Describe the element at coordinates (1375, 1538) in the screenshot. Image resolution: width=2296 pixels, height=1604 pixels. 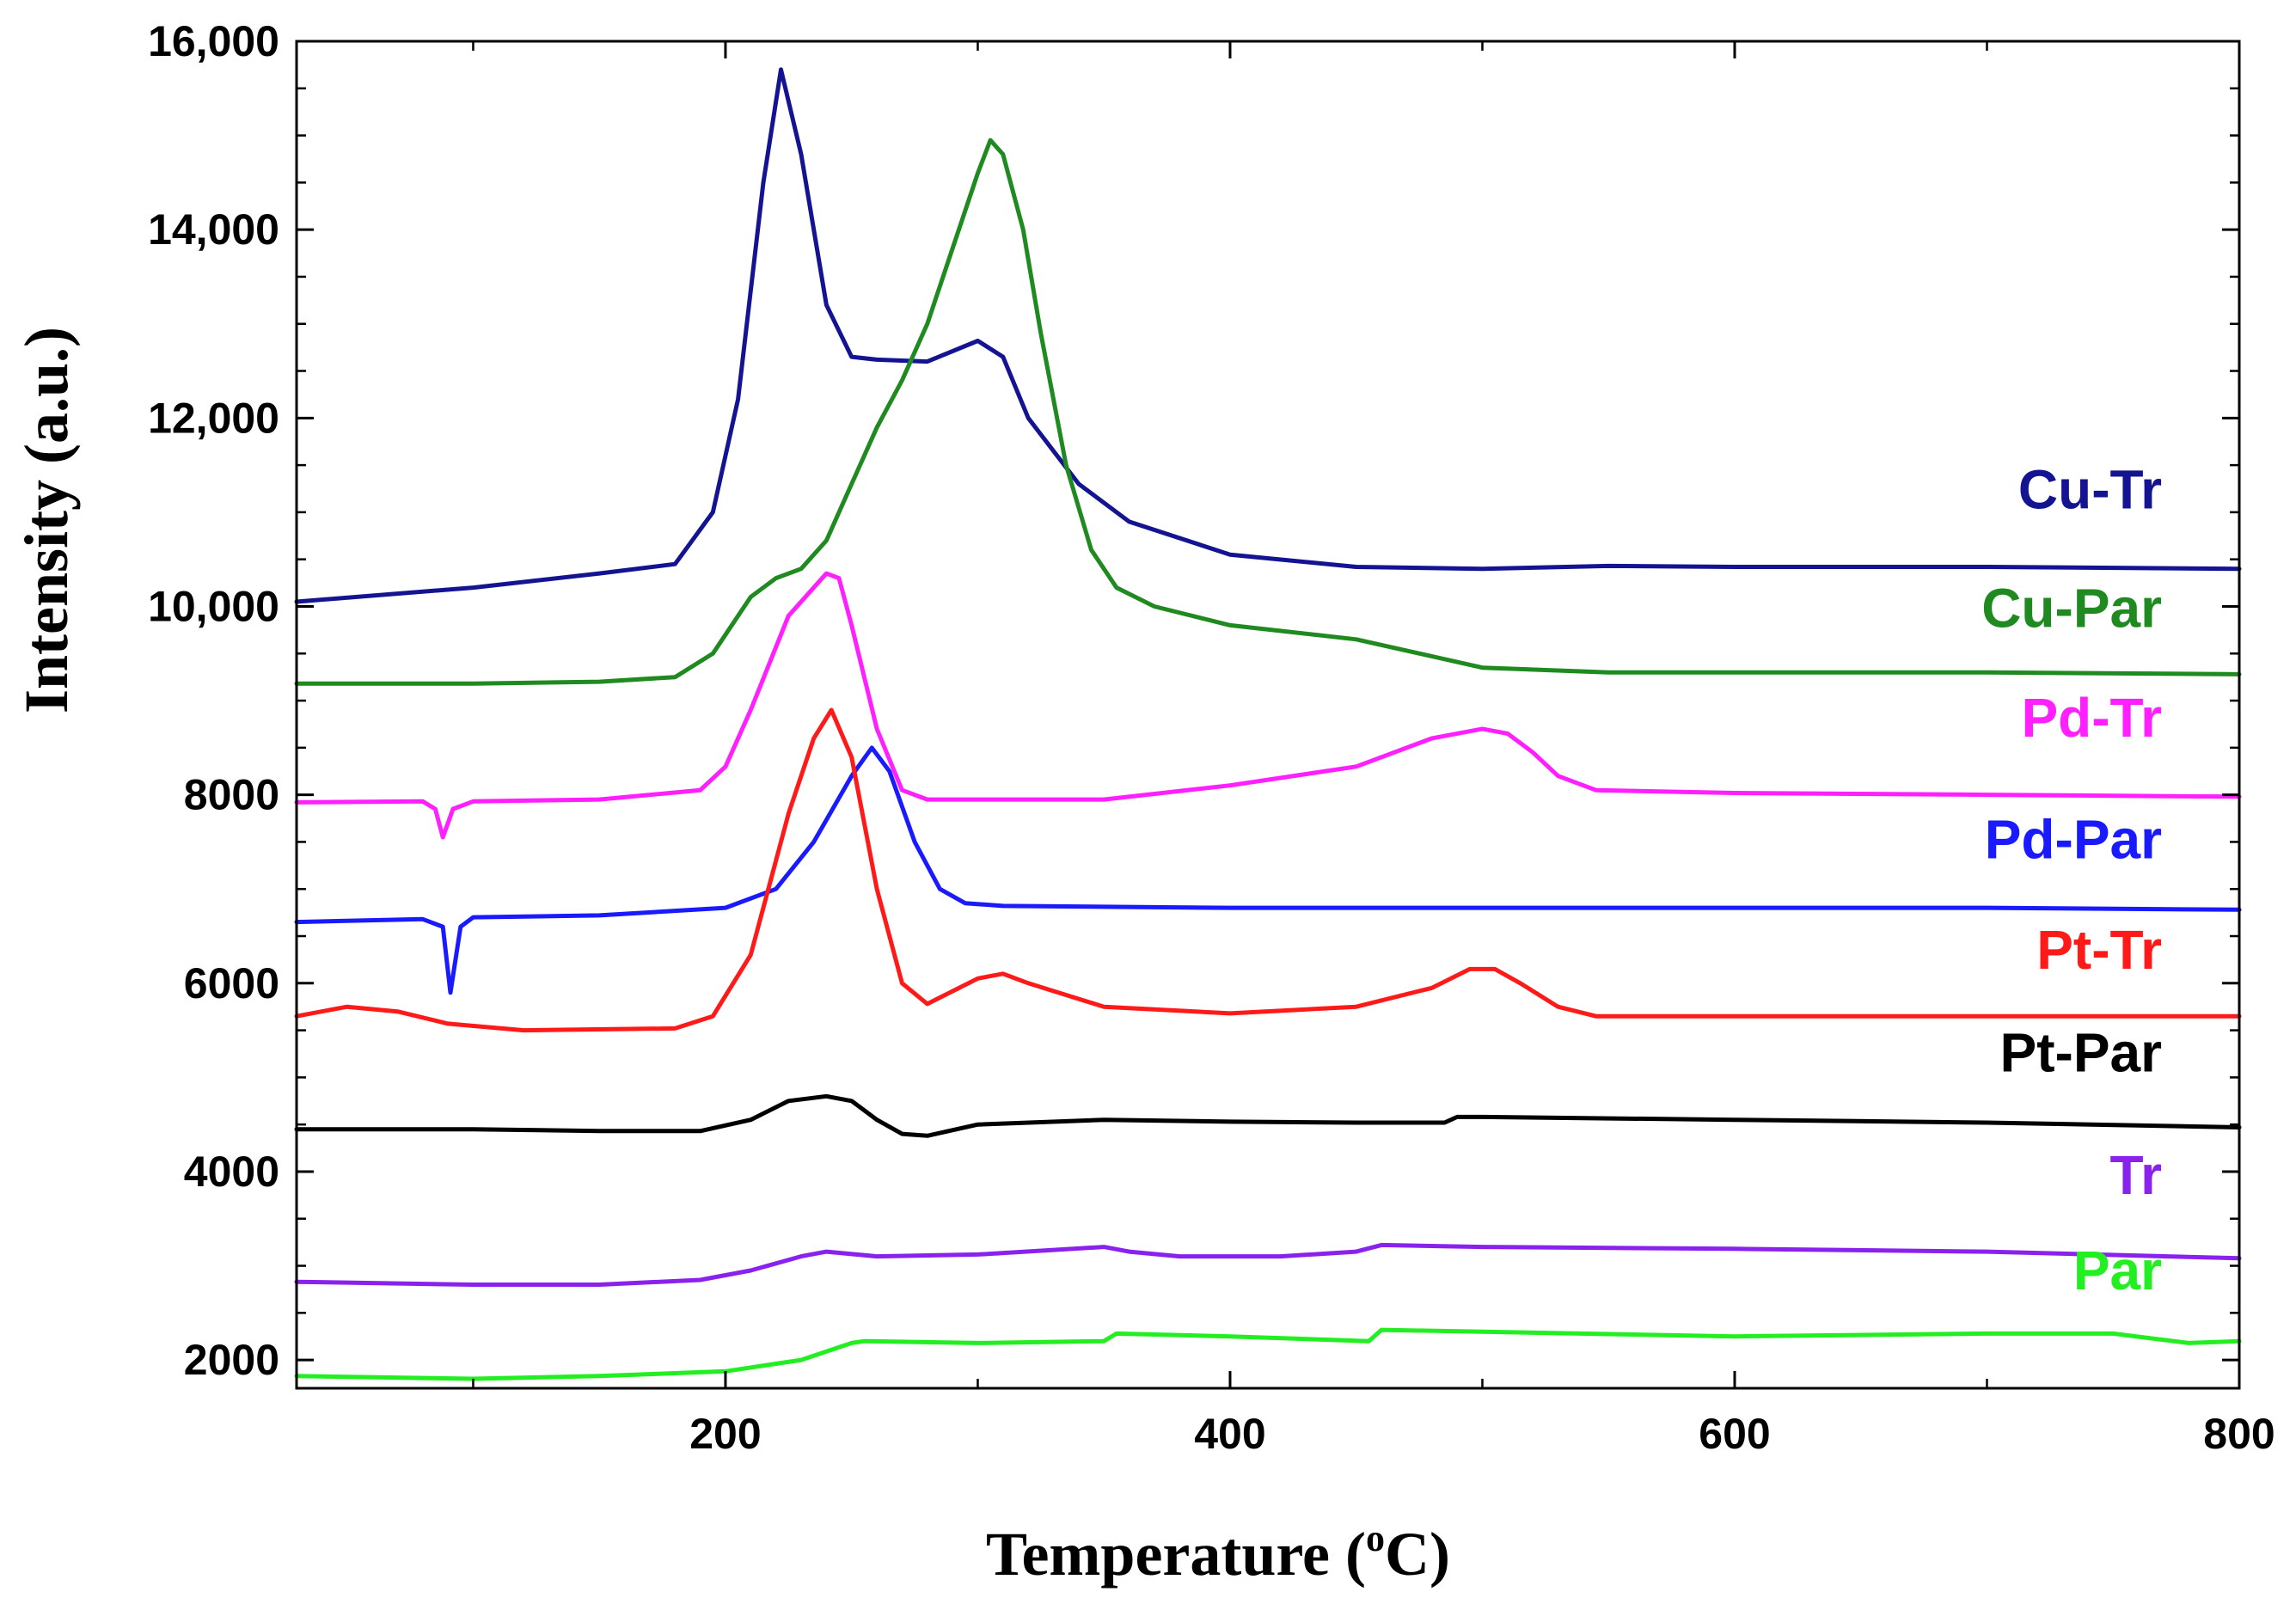
I see `x-axis-title-degree: o` at that location.